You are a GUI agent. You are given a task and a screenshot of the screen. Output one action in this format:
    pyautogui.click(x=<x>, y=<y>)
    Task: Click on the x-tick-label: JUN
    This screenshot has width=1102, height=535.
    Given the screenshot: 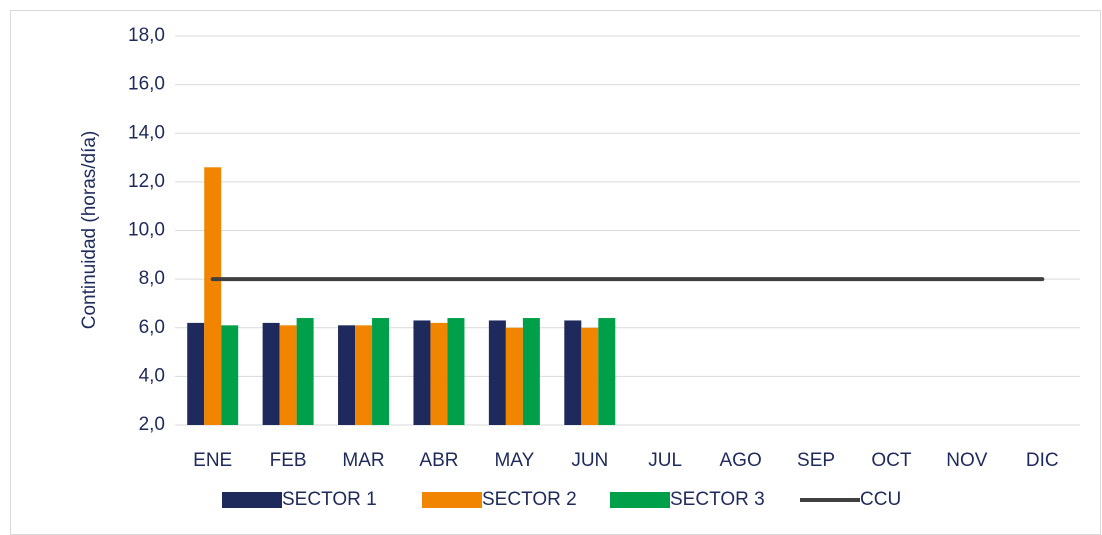 What is the action you would take?
    pyautogui.click(x=589, y=460)
    